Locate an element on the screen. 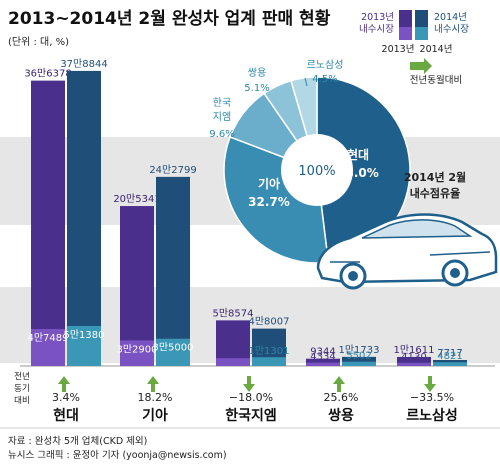 This screenshot has width=500, height=469. bar-domestic-쌍용-0 is located at coordinates (323, 364).